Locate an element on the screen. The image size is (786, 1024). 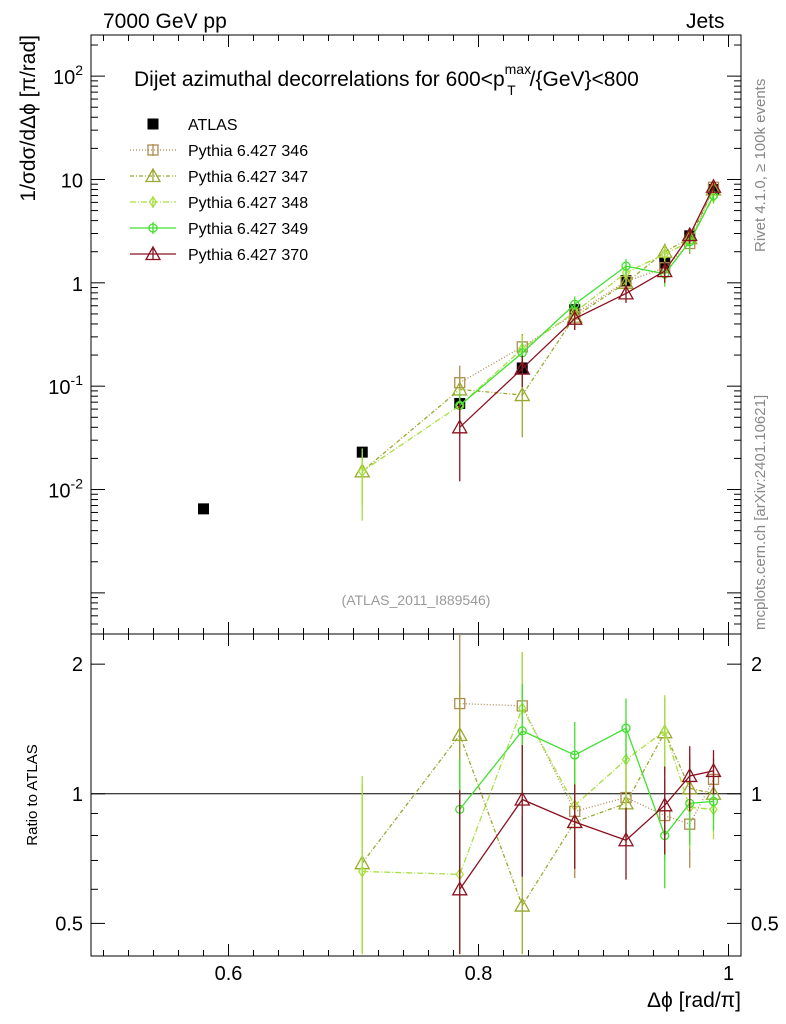
ratio-y-tick-label-right: 1 is located at coordinates (756, 795).